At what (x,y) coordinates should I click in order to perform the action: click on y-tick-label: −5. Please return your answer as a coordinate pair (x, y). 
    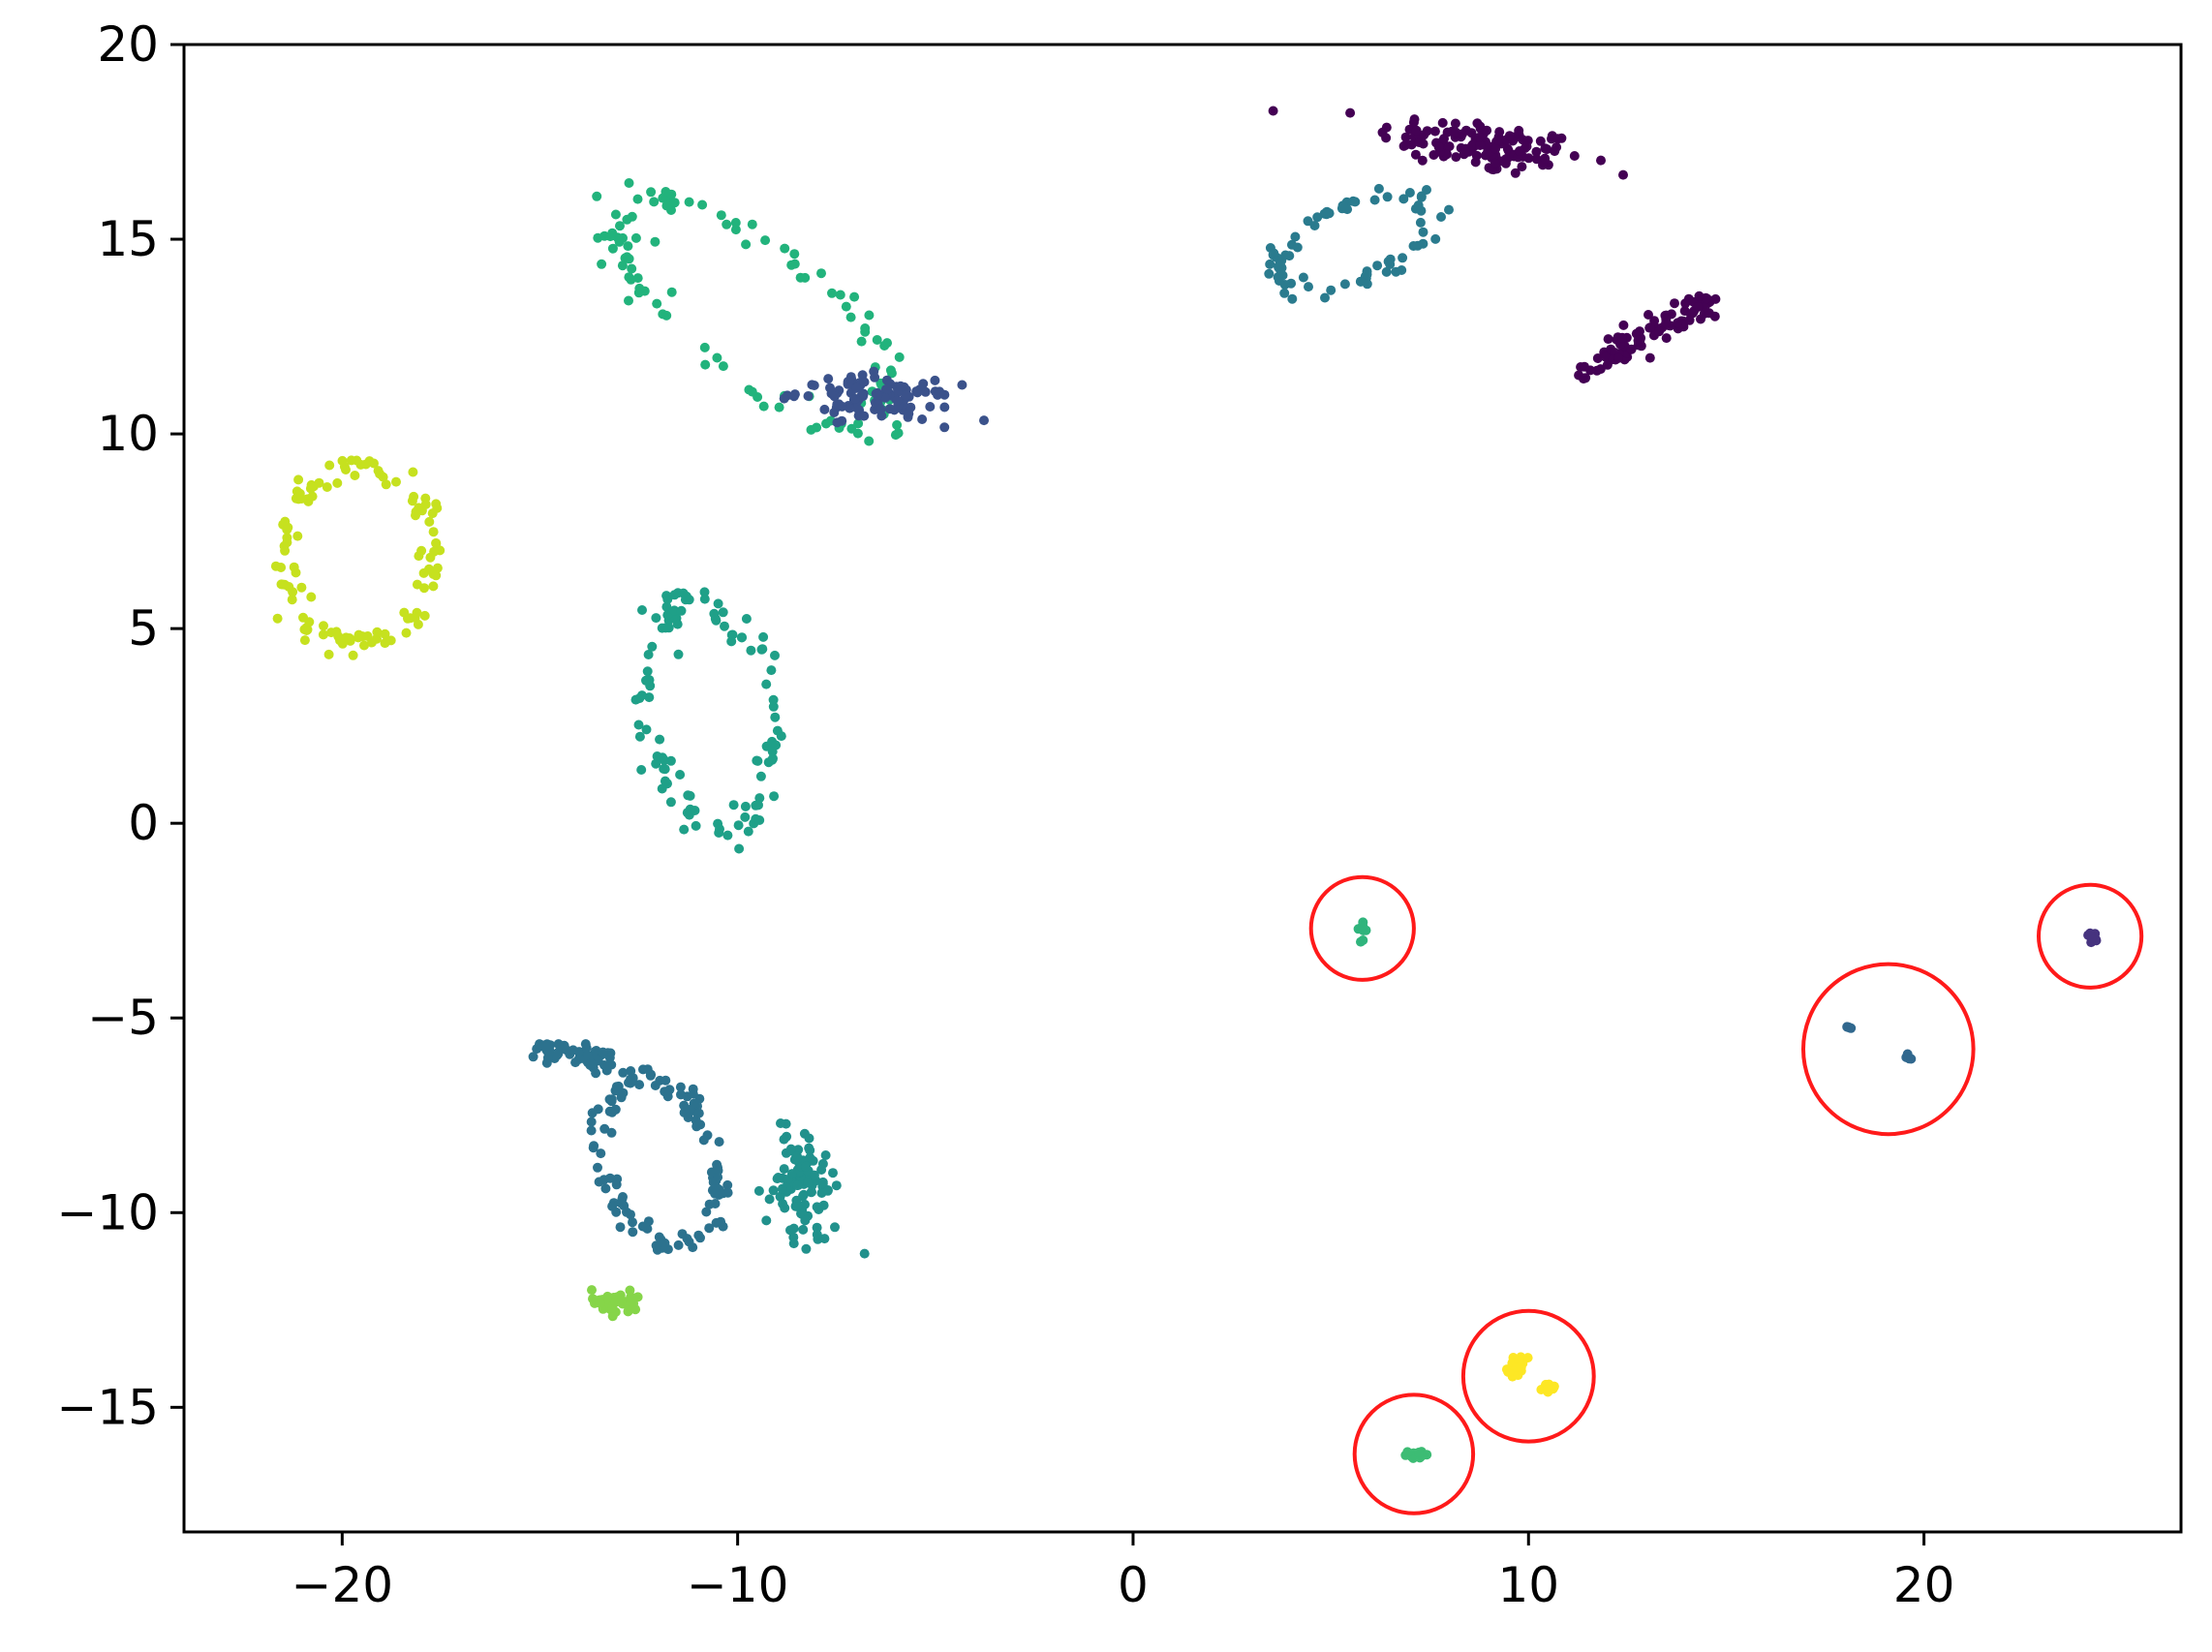
    Looking at the image, I should click on (123, 1018).